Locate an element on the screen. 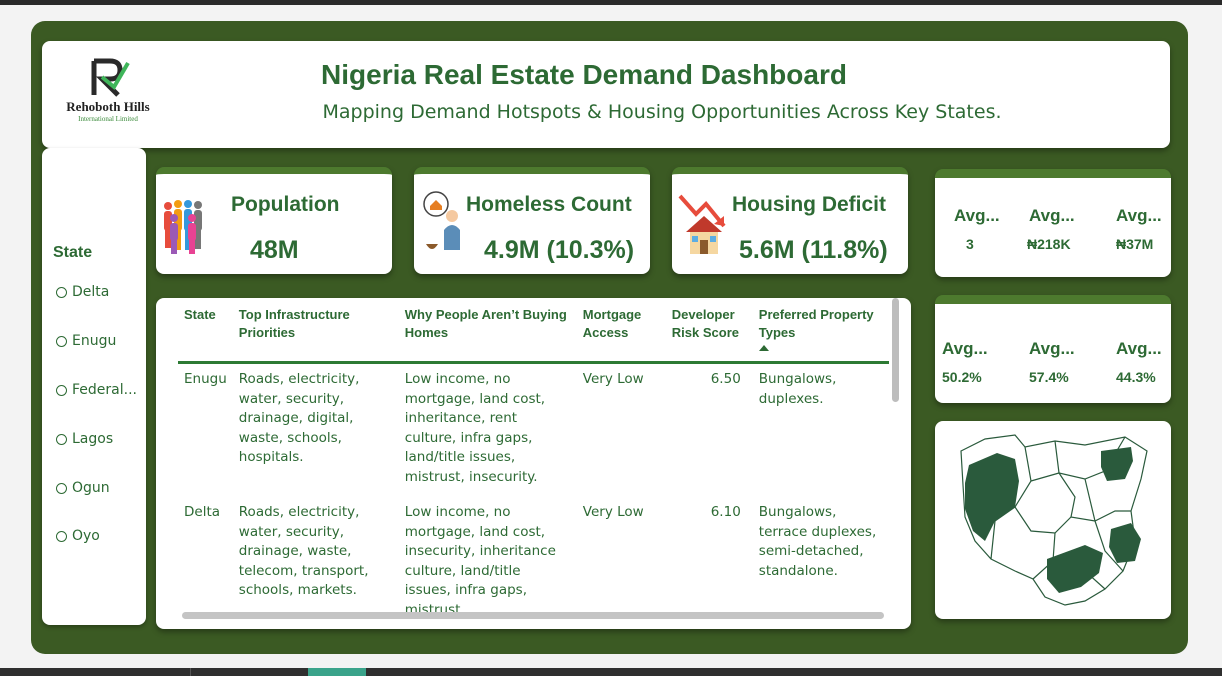 This screenshot has width=1222, height=676. column-header: State is located at coordinates (205, 334).